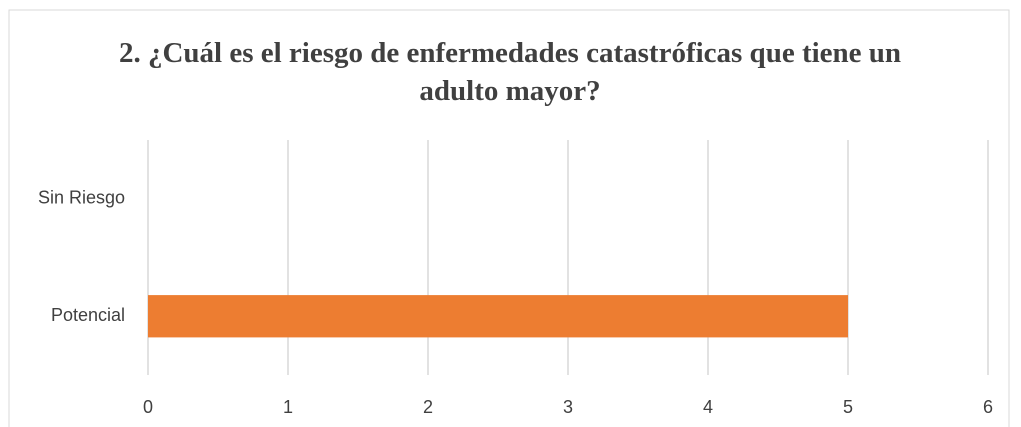  Describe the element at coordinates (988, 407) in the screenshot. I see `x-tick-label: 6` at that location.